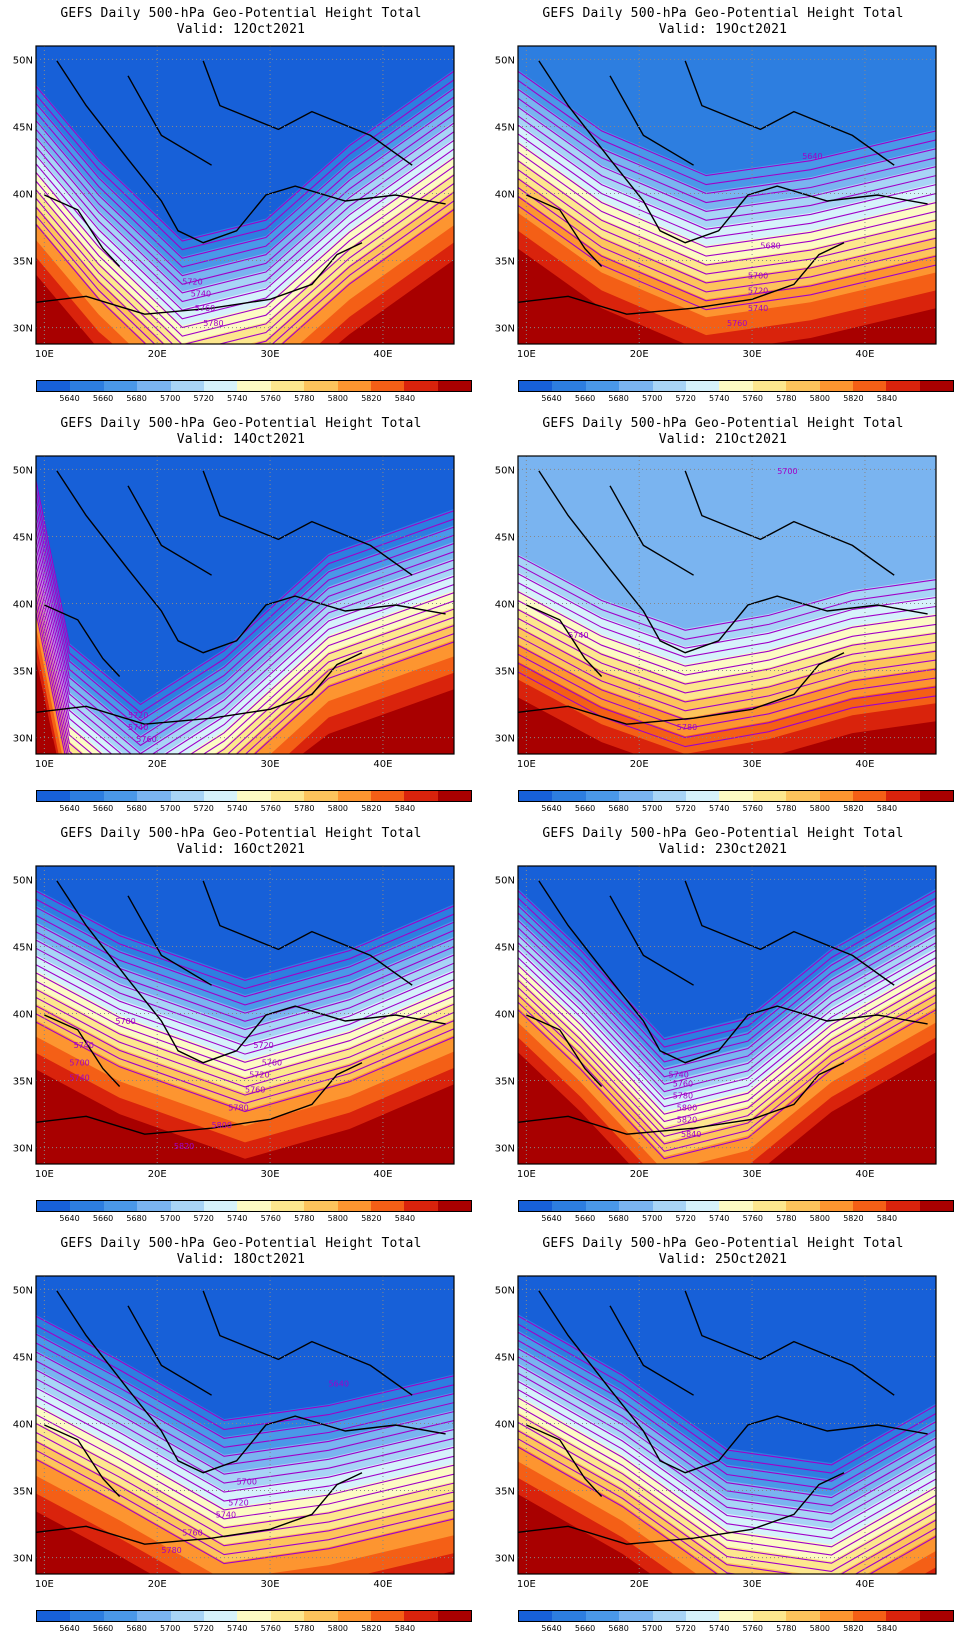 Image resolution: width=964 pixels, height=1640 pixels. What do you see at coordinates (203, 808) in the screenshot?
I see `colorbar-label: 5720` at bounding box center [203, 808].